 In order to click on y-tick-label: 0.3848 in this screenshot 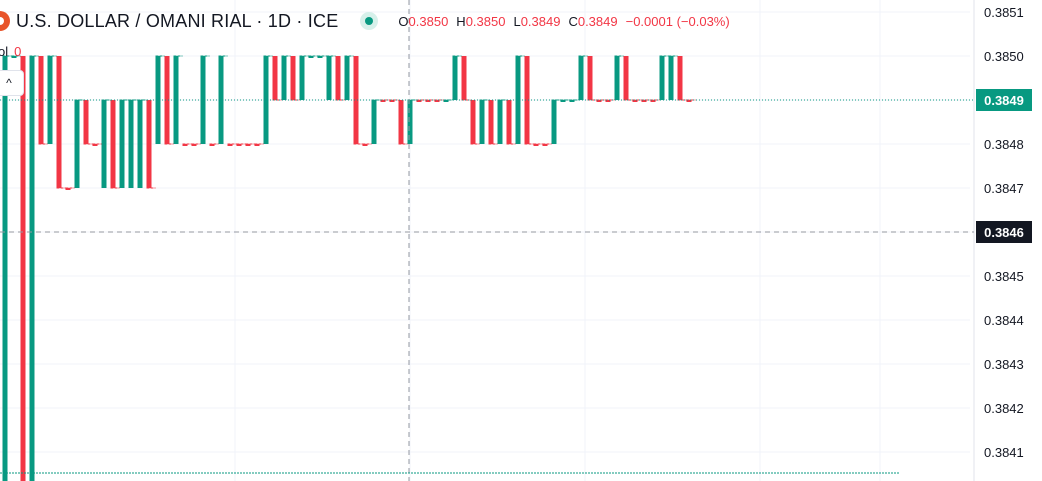, I will do `click(1004, 144)`.